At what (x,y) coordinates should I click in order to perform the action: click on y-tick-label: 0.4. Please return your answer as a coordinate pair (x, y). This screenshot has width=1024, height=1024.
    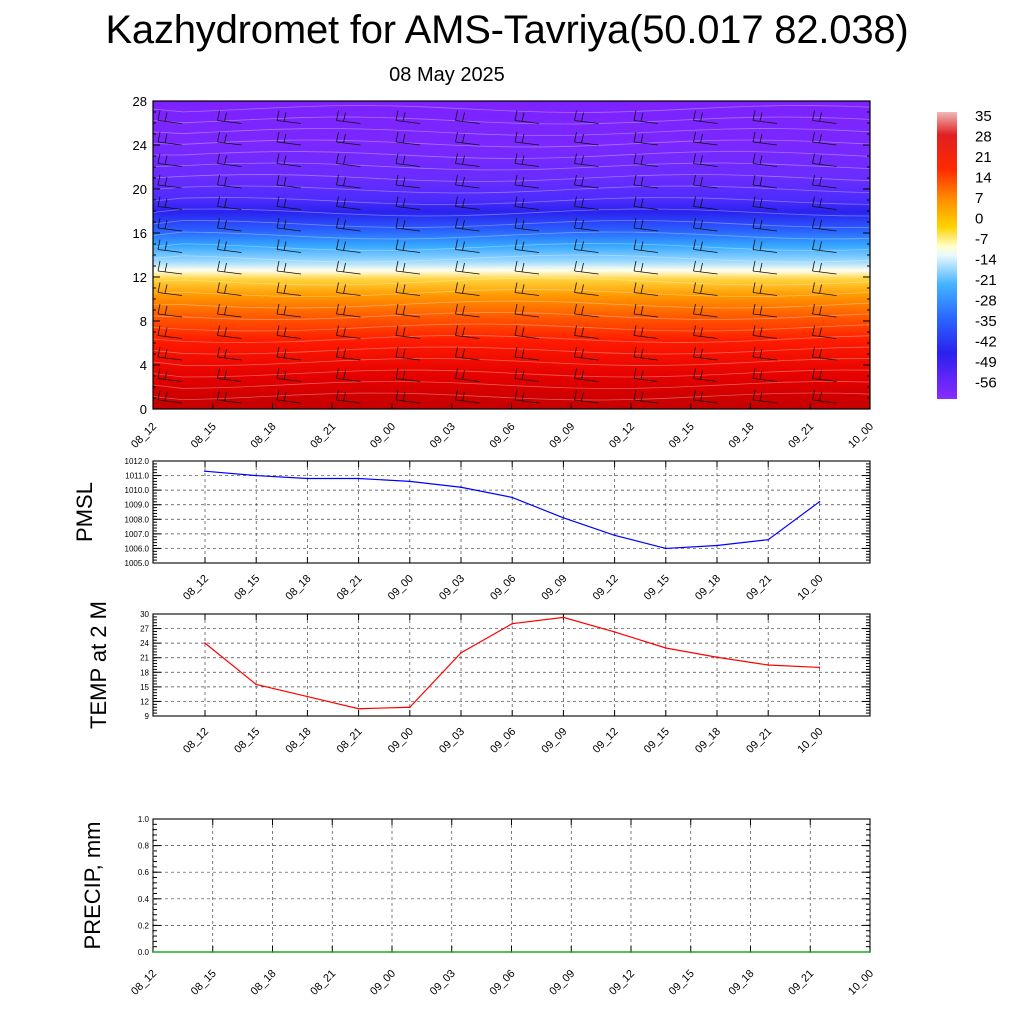
    Looking at the image, I should click on (144, 899).